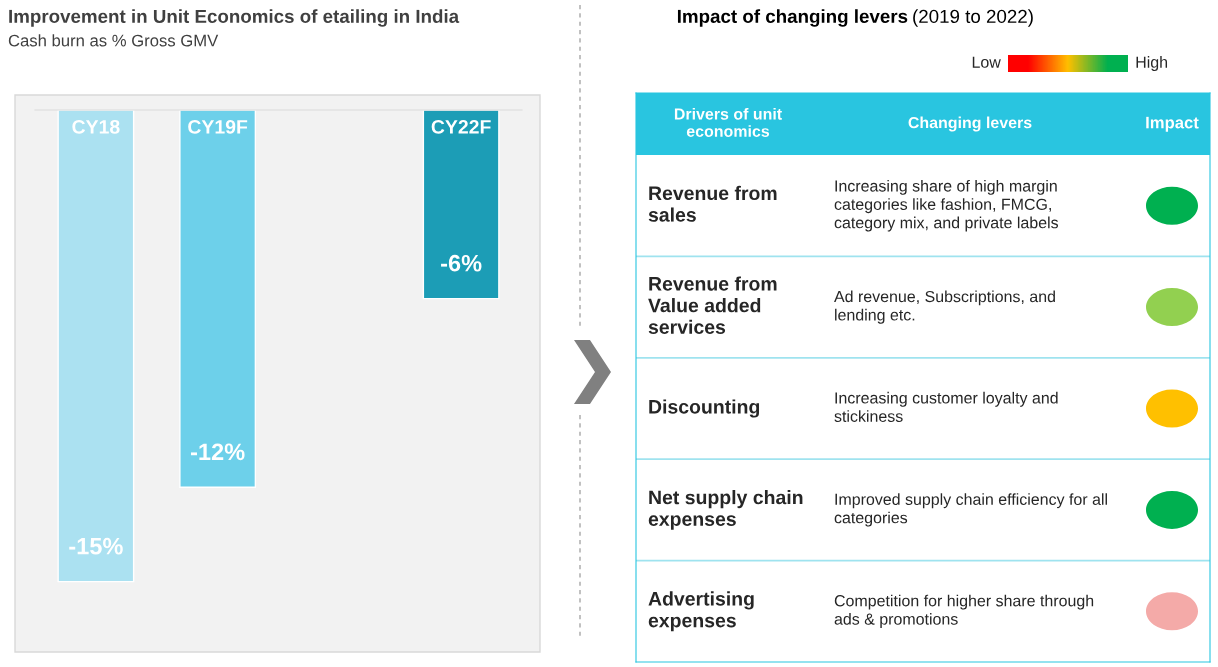 The width and height of the screenshot is (1218, 667). Describe the element at coordinates (461, 263) in the screenshot. I see `data-label: -6%` at that location.